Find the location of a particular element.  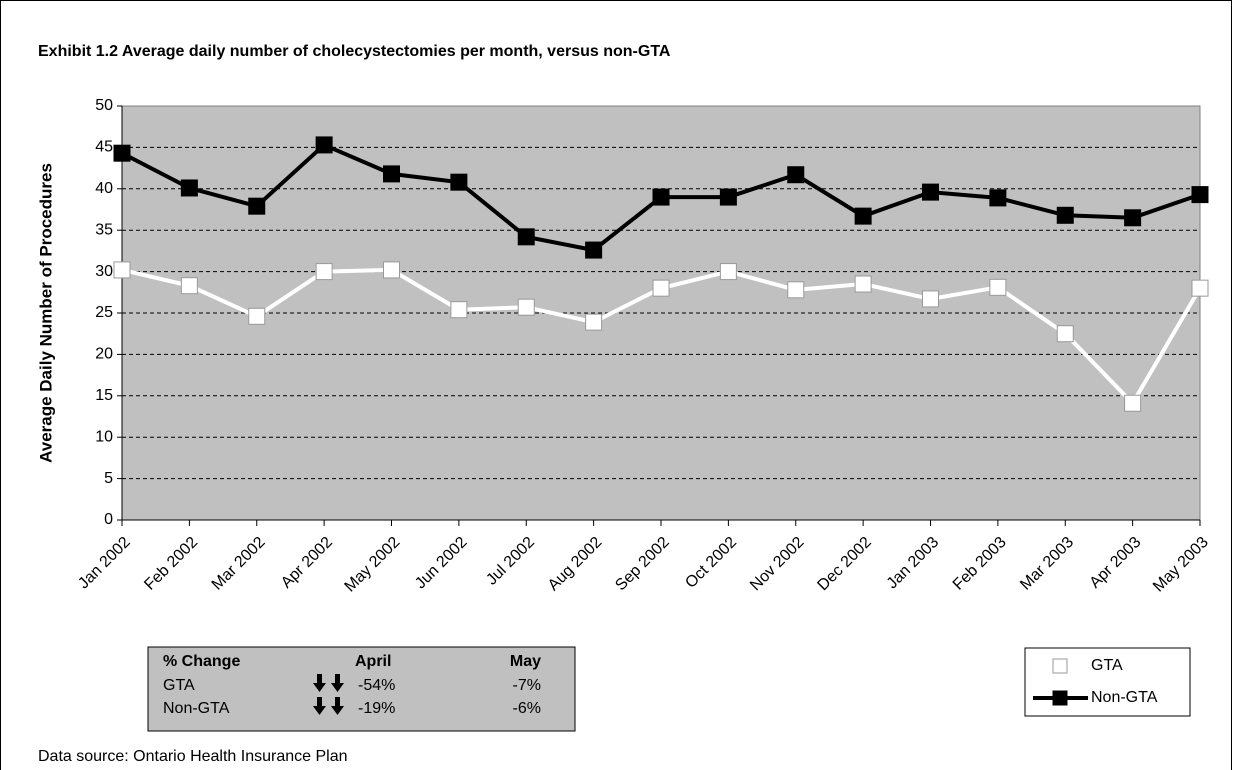

y-tick-label: 40 is located at coordinates (104, 188).